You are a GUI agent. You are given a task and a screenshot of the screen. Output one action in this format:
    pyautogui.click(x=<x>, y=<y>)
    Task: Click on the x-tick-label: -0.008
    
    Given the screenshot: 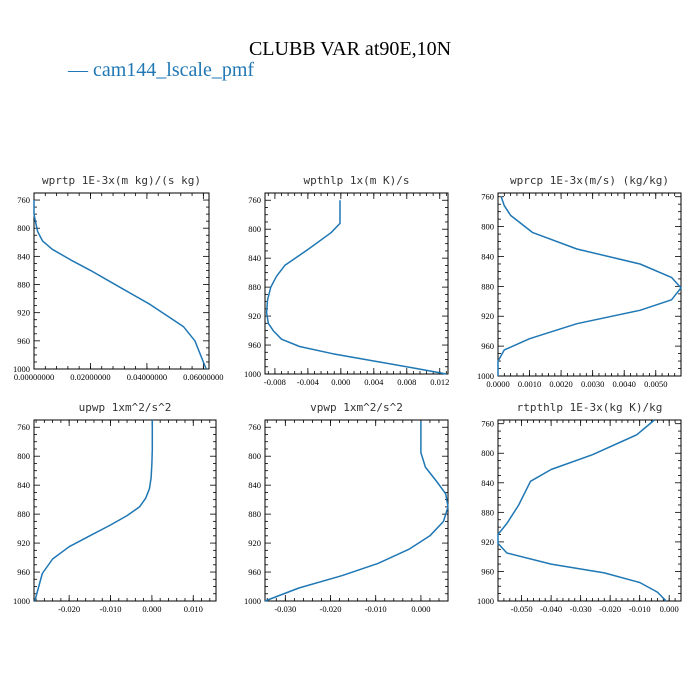 What is the action you would take?
    pyautogui.click(x=275, y=382)
    